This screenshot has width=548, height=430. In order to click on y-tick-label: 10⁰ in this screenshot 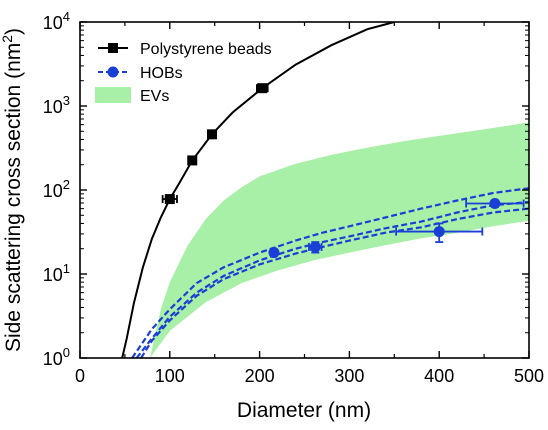, I will do `click(56, 357)`.